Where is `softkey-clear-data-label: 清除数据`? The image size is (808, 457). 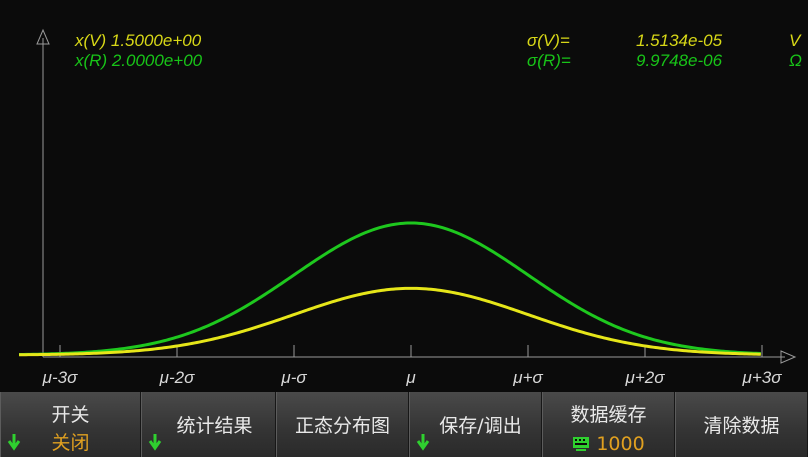 softkey-clear-data-label: 清除数据 is located at coordinates (741, 426).